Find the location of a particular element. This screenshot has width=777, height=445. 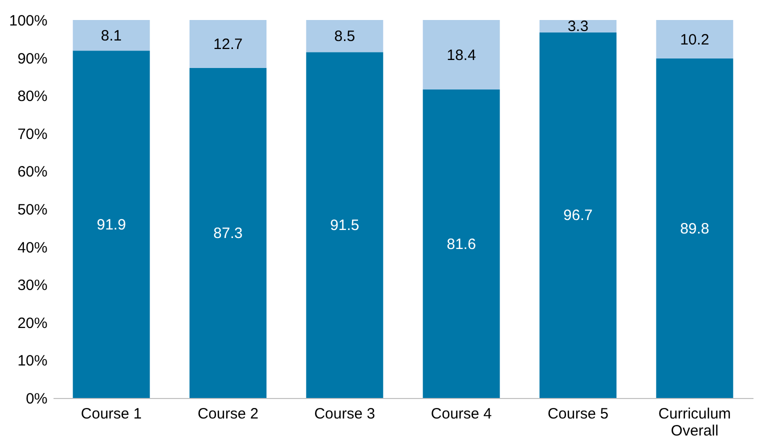

data-label: 87.3 is located at coordinates (228, 233).